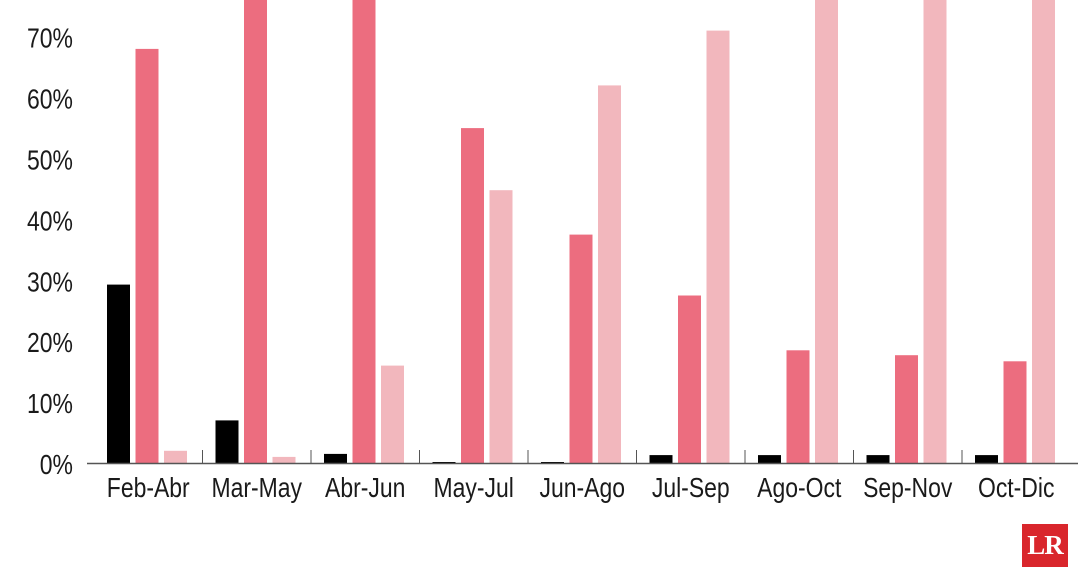  Describe the element at coordinates (799, 488) in the screenshot. I see `x-tick-label: Ago-Oct` at that location.